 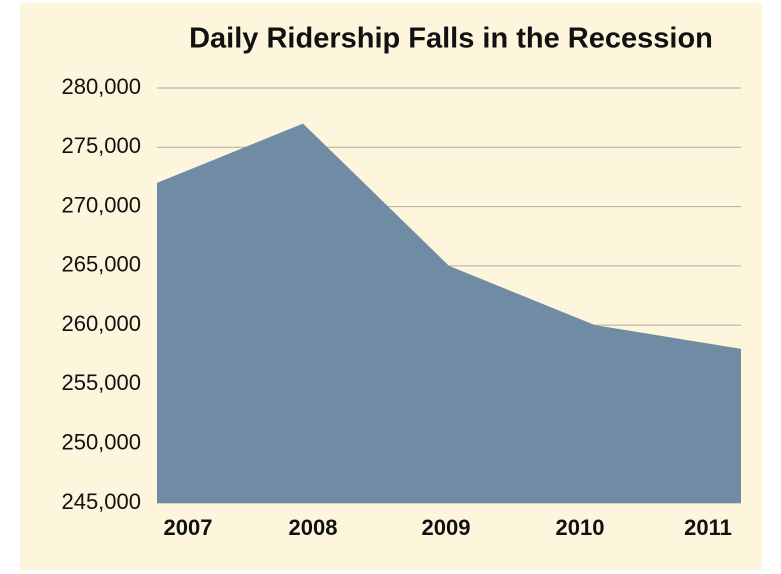 What do you see at coordinates (708, 527) in the screenshot?
I see `x-tick-label: 2011` at bounding box center [708, 527].